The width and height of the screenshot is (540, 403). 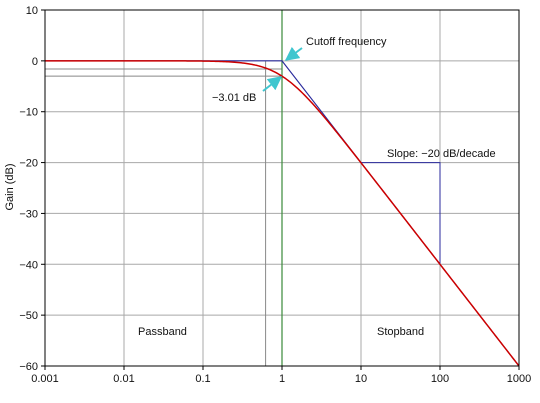 What do you see at coordinates (28, 316) in the screenshot?
I see `y-tick-label: −50` at bounding box center [28, 316].